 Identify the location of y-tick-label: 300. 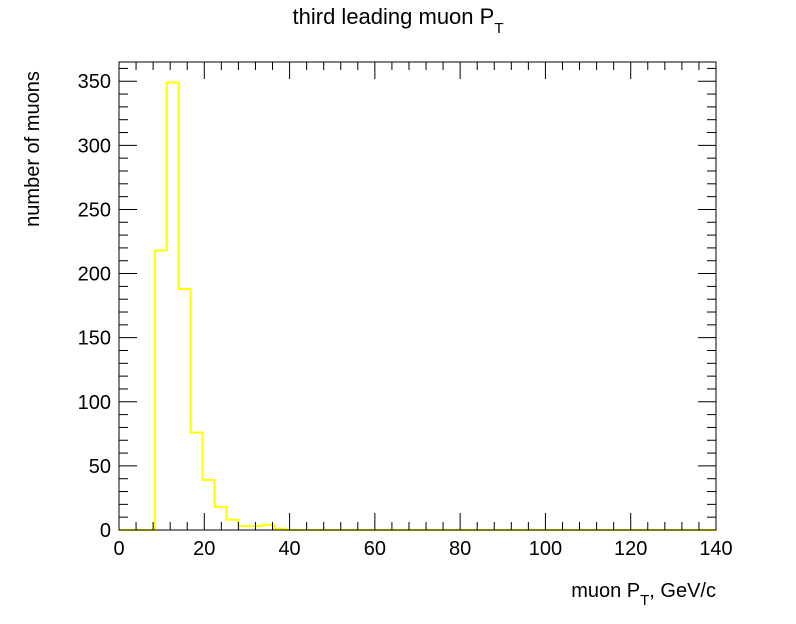
(94, 146).